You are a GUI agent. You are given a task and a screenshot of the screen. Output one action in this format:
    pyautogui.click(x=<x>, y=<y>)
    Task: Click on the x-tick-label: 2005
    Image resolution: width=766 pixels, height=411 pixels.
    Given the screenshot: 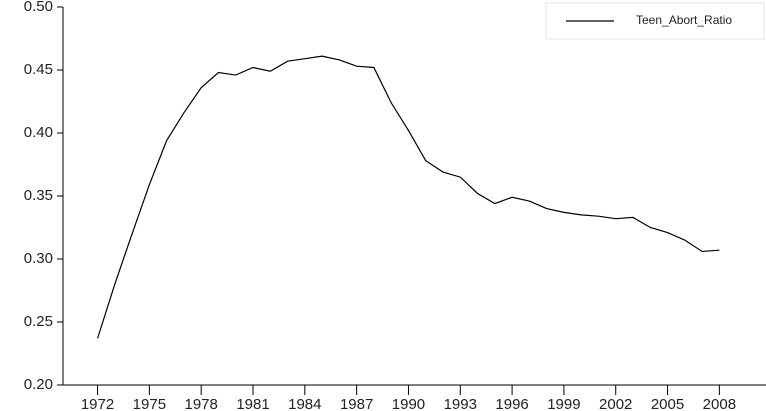 What is the action you would take?
    pyautogui.click(x=667, y=403)
    